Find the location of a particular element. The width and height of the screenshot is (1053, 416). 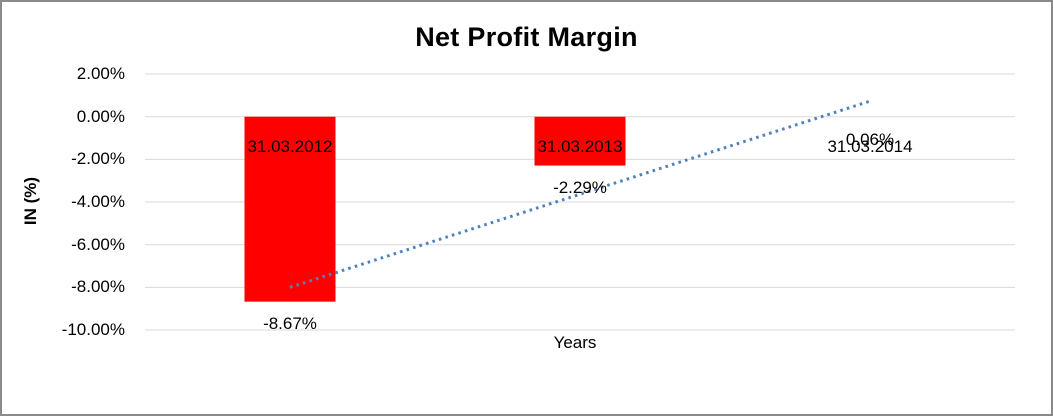

y-axis-tick-label: -4.00% is located at coordinates (98, 202).